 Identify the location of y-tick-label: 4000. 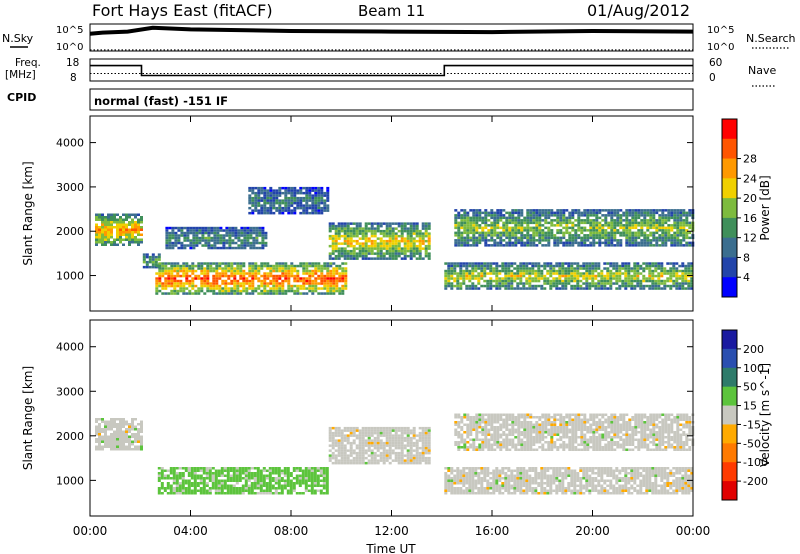
(70, 143).